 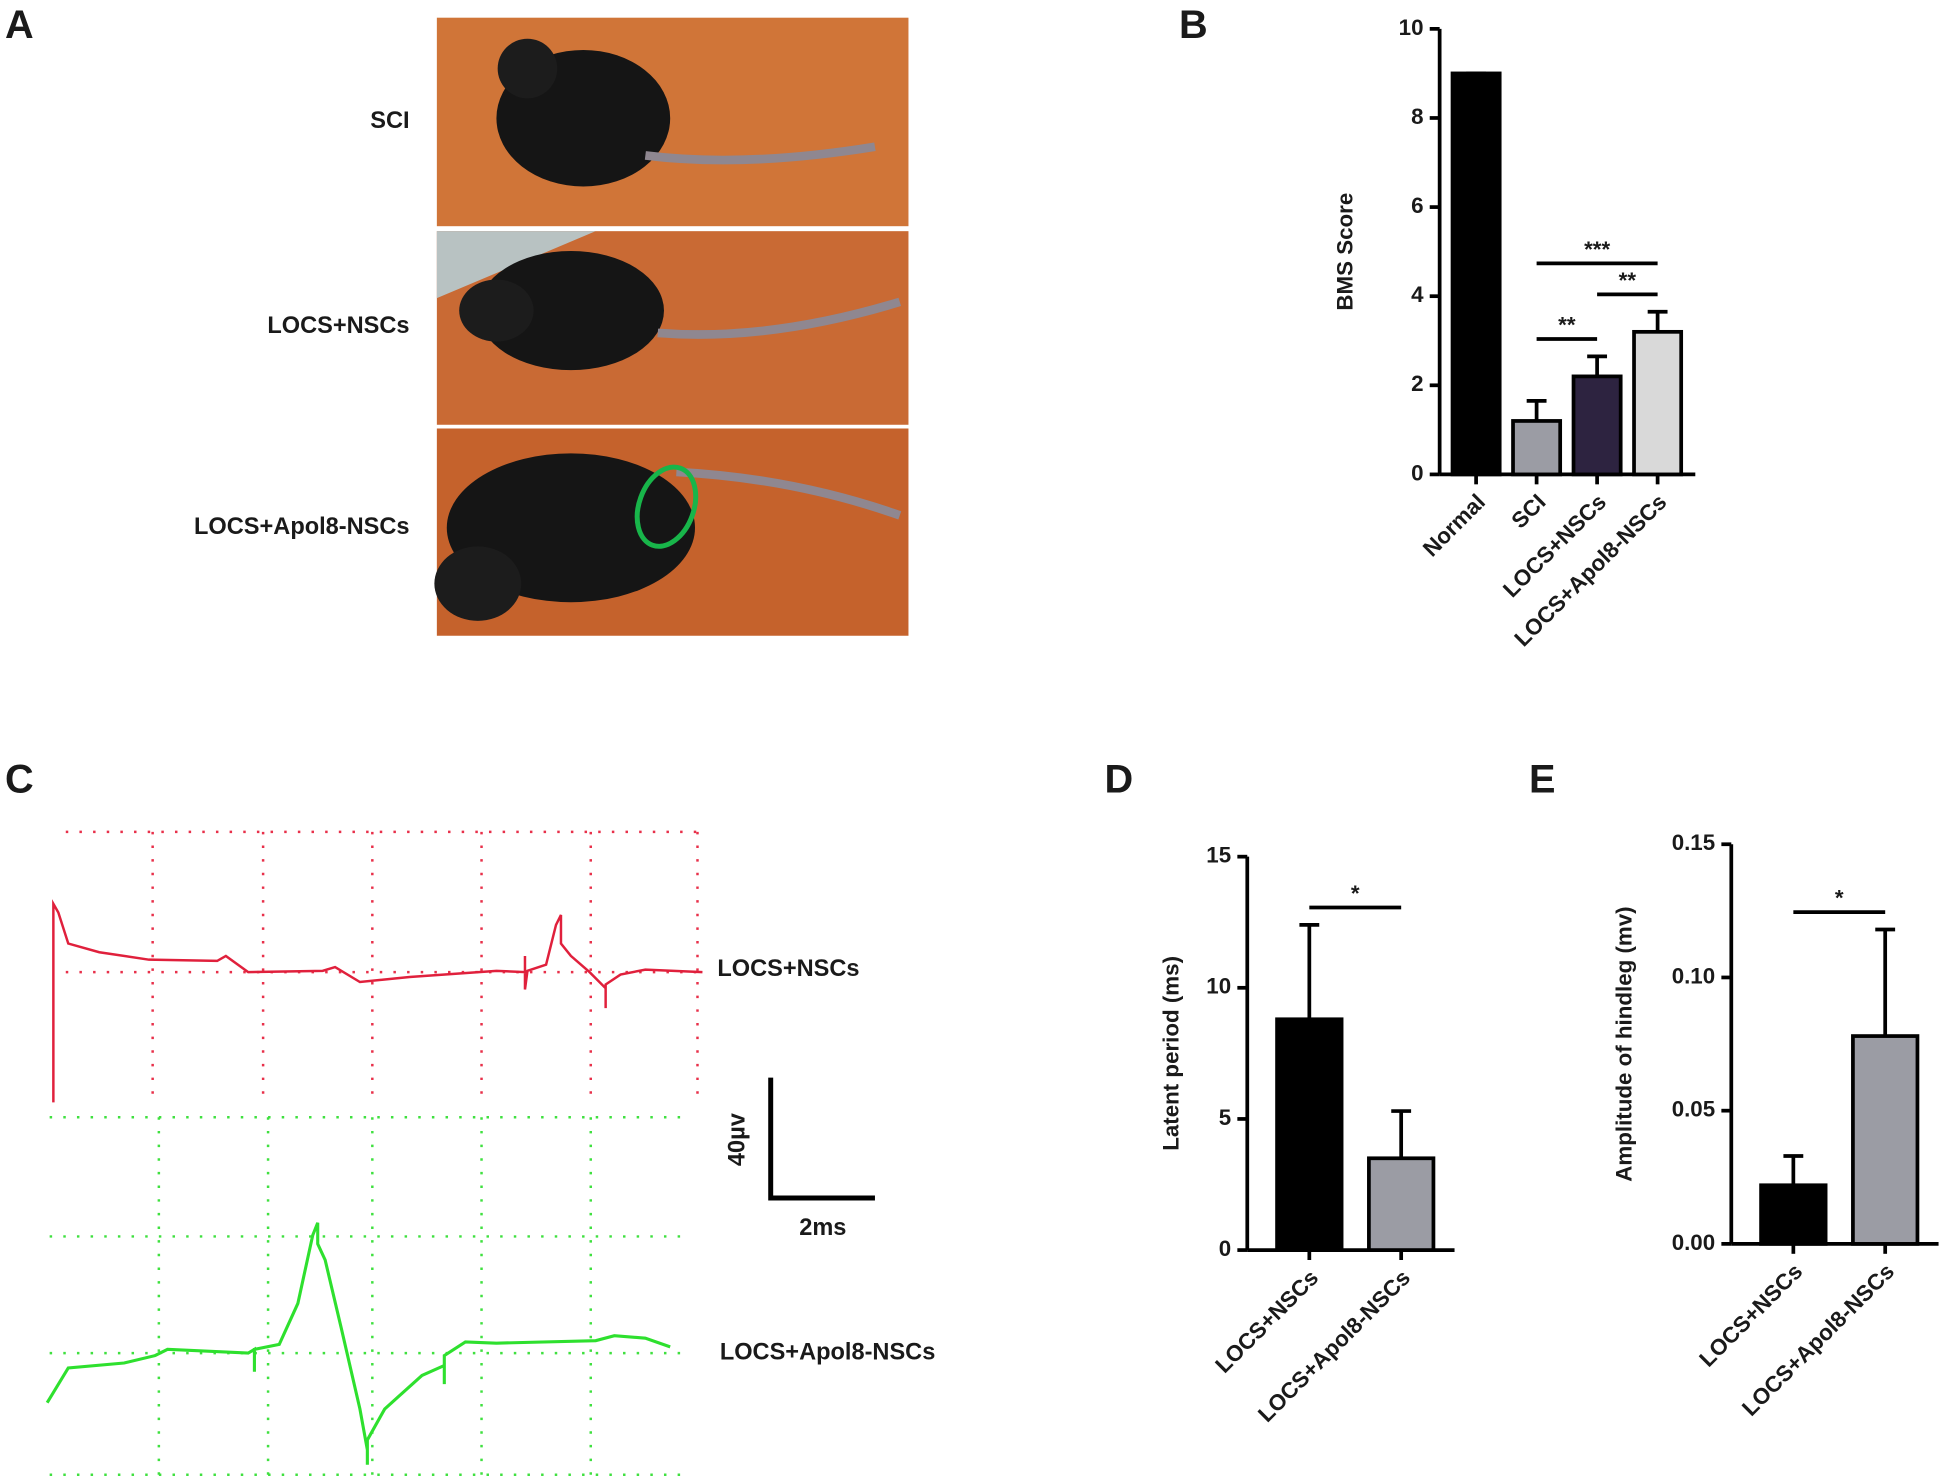 What do you see at coordinates (19, 25) in the screenshot?
I see `panel-letter: A` at bounding box center [19, 25].